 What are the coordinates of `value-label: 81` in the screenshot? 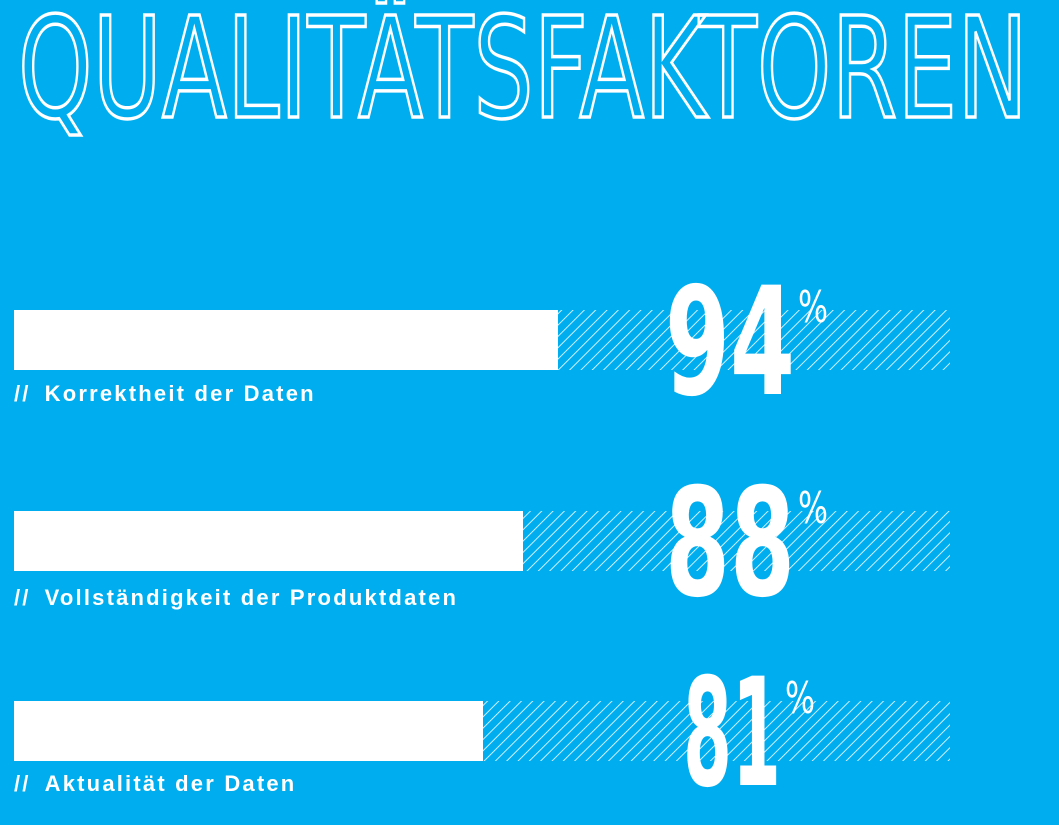 It's located at (732, 734).